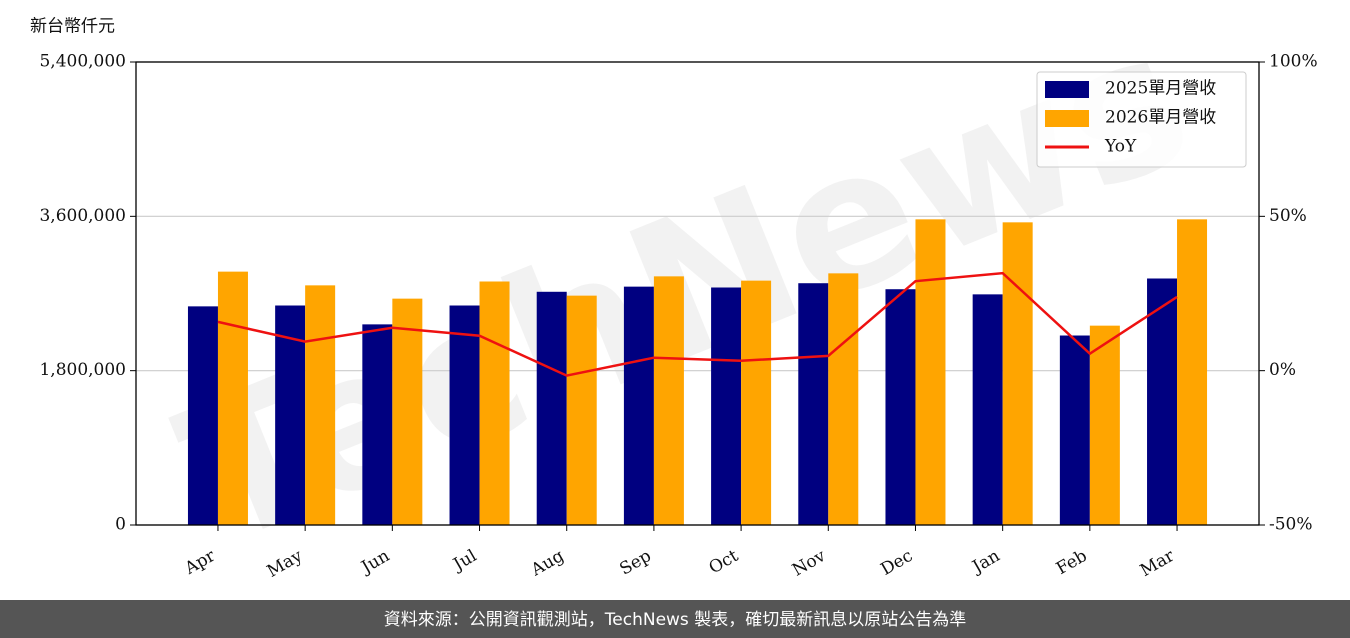 This screenshot has width=1350, height=638. I want to click on x-tick-label: Oct, so click(724, 562).